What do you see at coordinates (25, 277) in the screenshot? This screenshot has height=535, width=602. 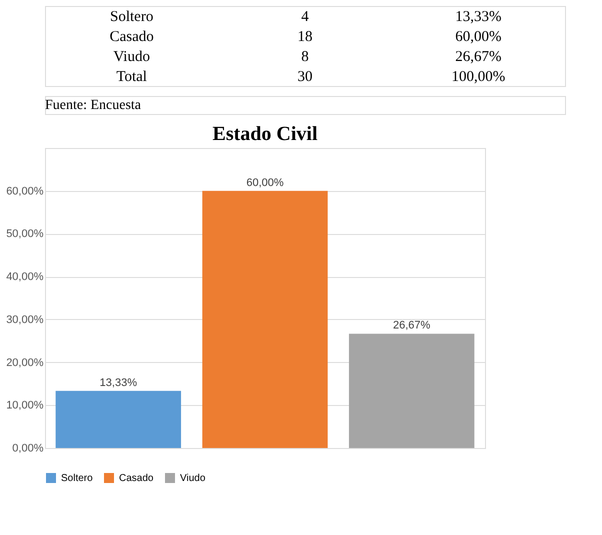 I see `y-tick-label: 40,00%` at bounding box center [25, 277].